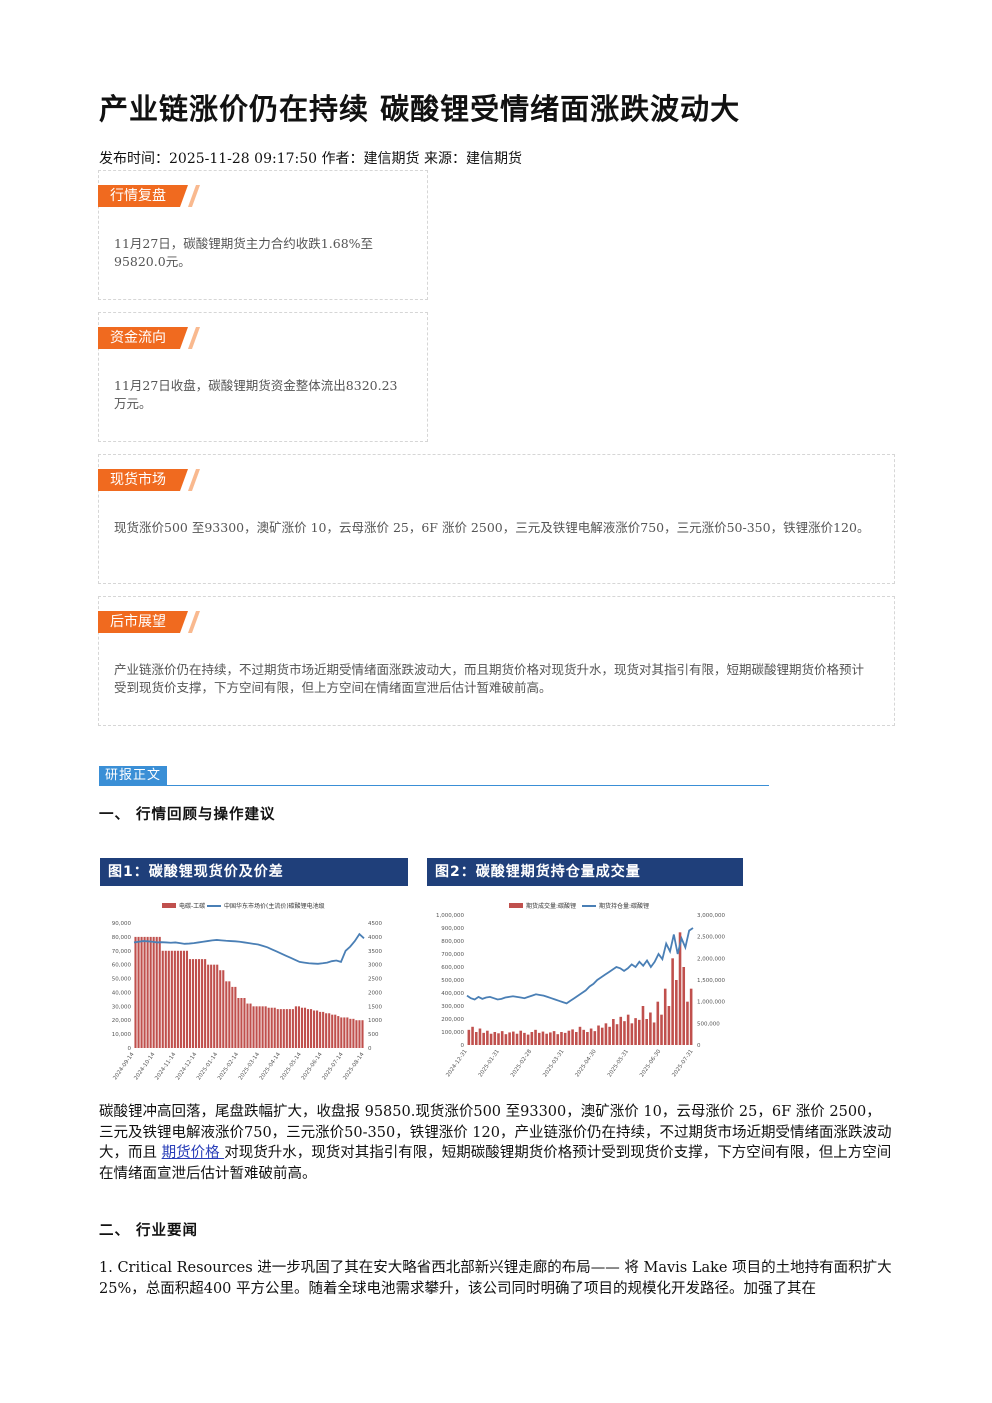 The height and width of the screenshot is (1403, 992). What do you see at coordinates (699, 1046) in the screenshot?
I see `right-axis-tick: 0` at bounding box center [699, 1046].